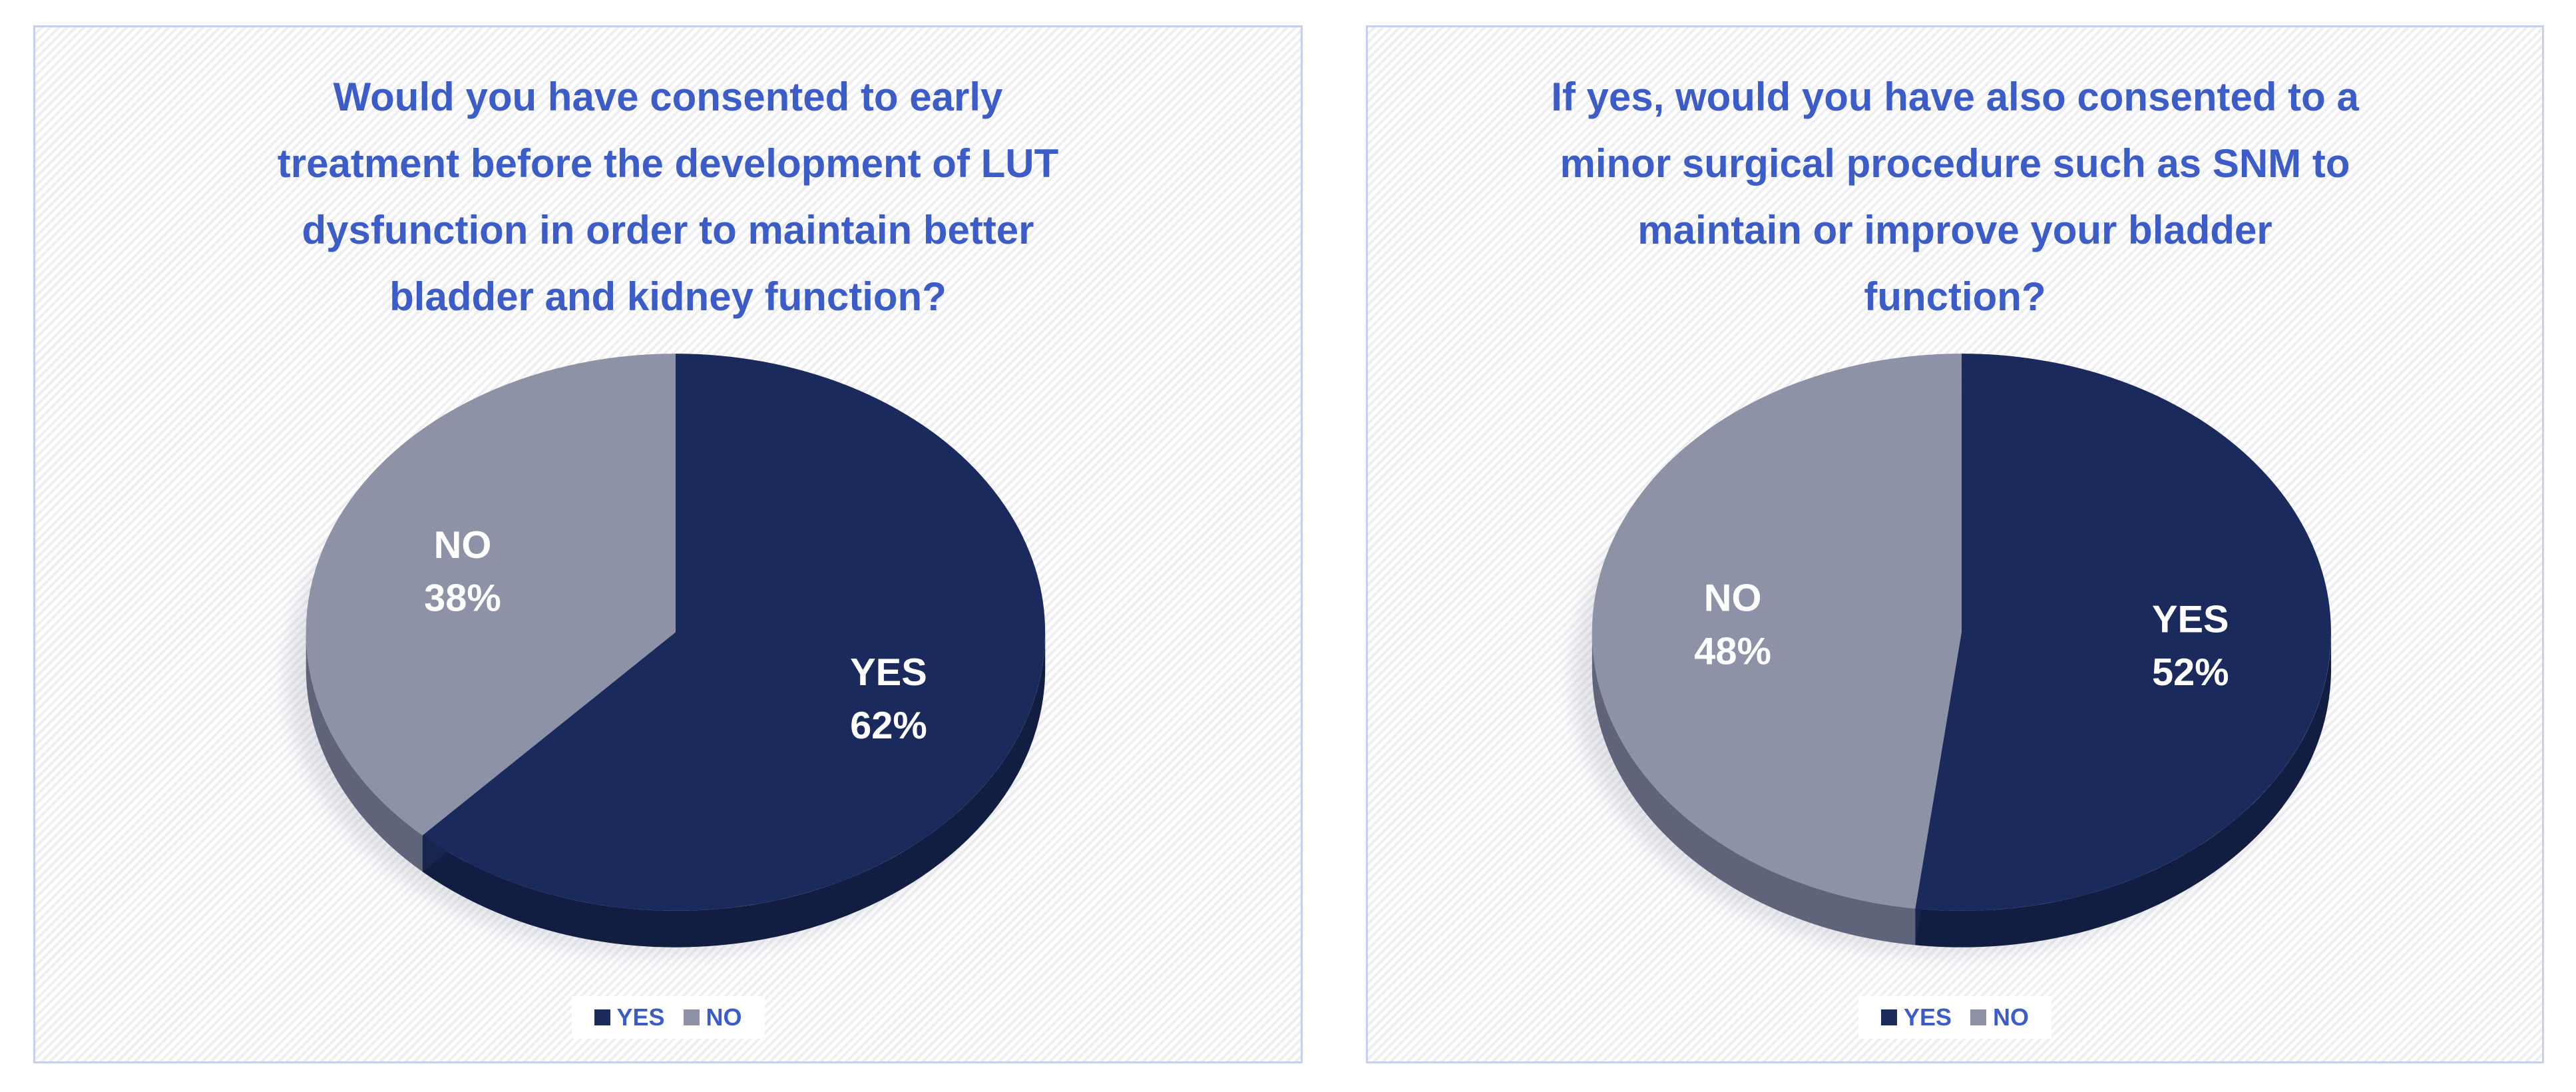 Image resolution: width=2576 pixels, height=1092 pixels. Describe the element at coordinates (2190, 673) in the screenshot. I see `slice-label-value-yes: 52%` at that location.